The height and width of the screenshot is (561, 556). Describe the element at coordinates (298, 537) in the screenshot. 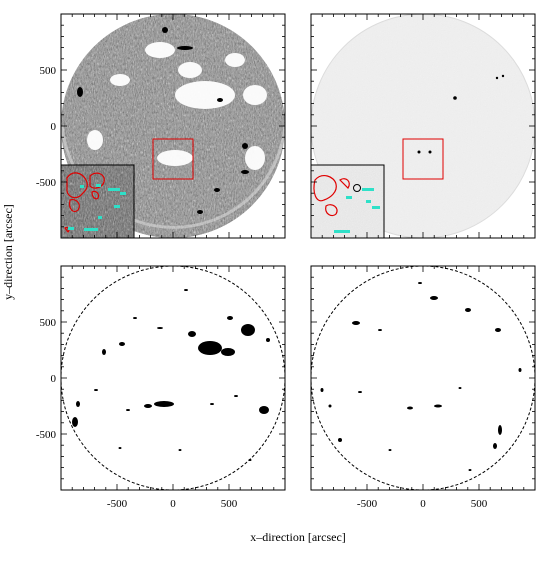

I see `x-axis-label: x–direction [arcsec]` at that location.